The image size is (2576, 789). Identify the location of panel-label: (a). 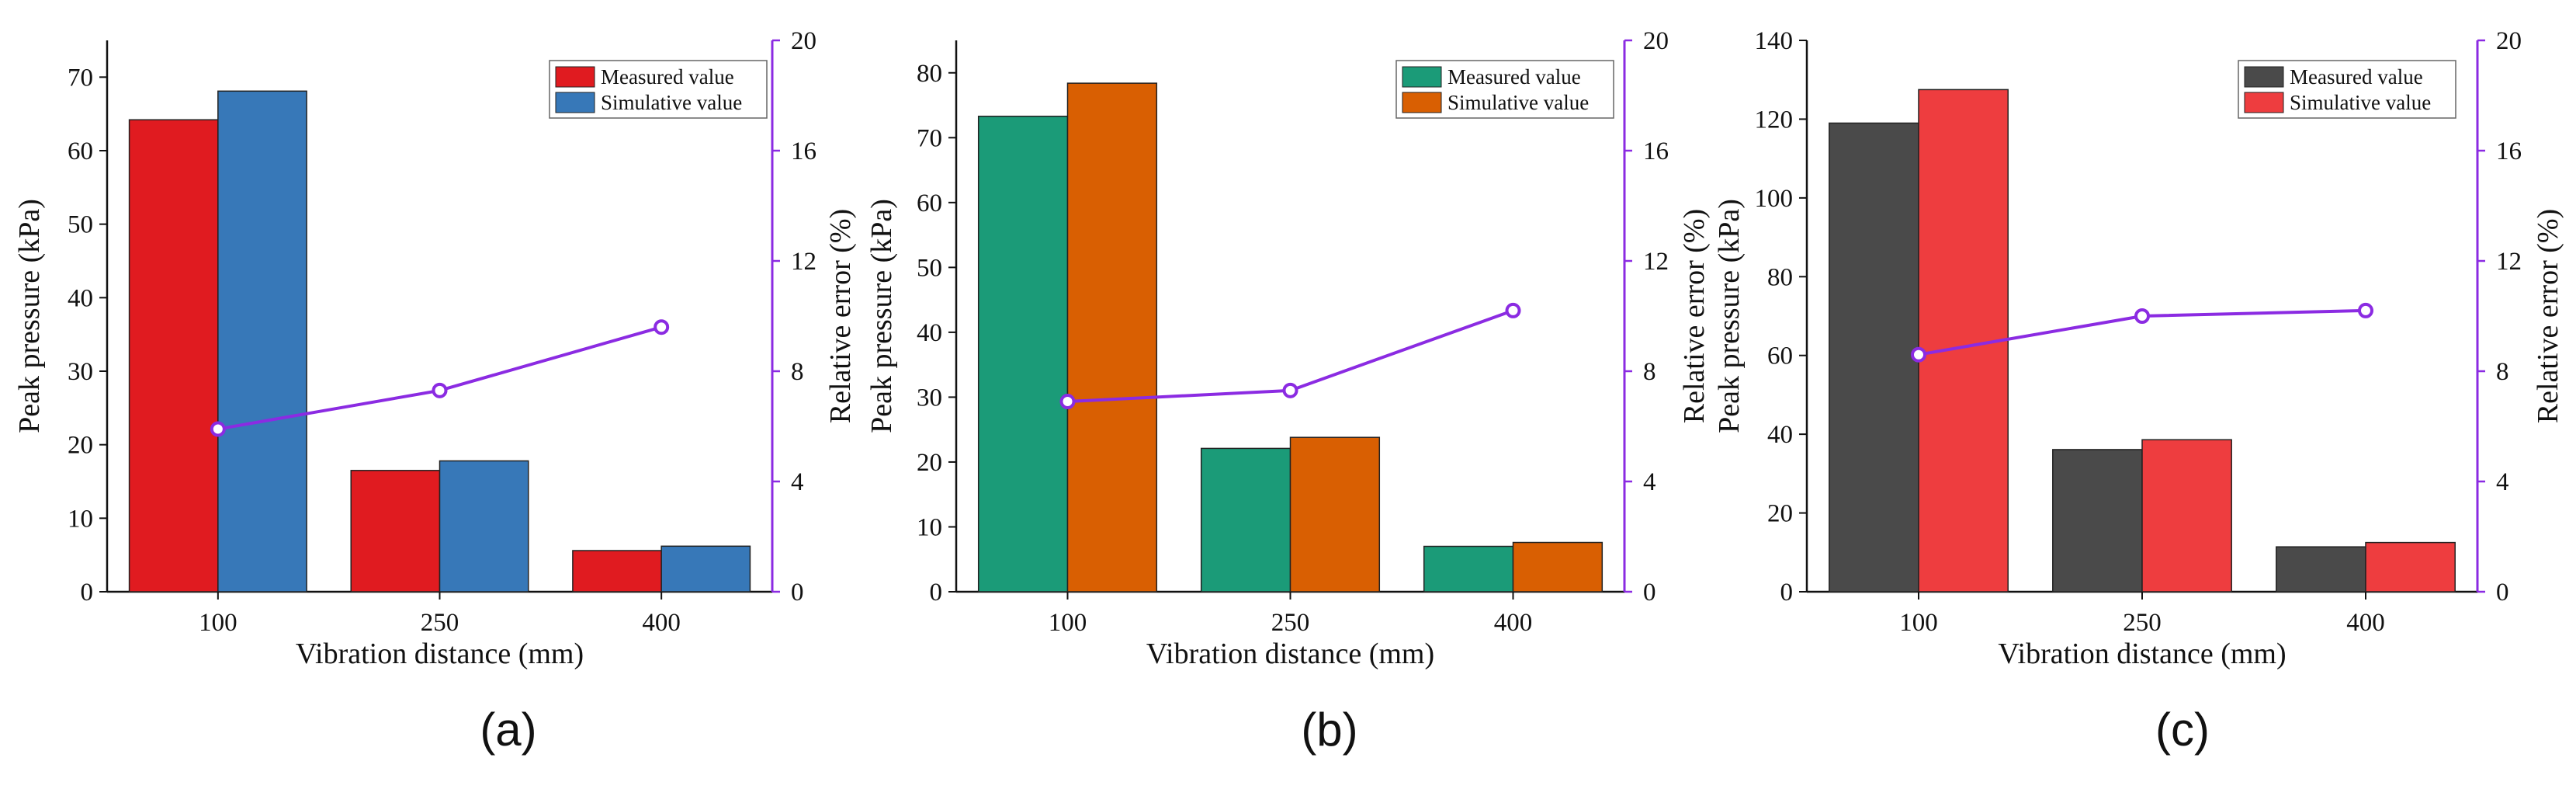
(508, 730).